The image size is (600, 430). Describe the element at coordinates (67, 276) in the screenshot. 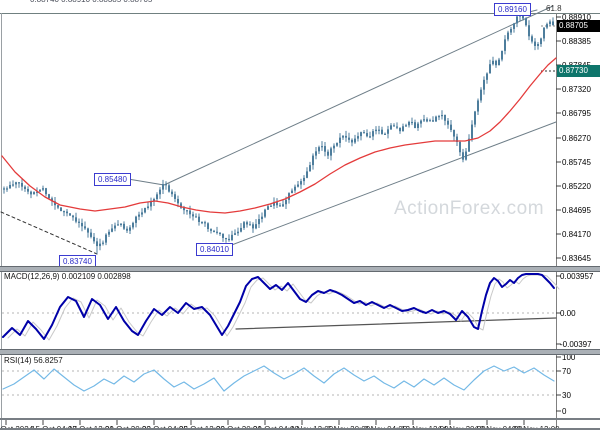

I see `macd-indicator-label: MACD(12,26,9) 0.002109 0.002898` at that location.